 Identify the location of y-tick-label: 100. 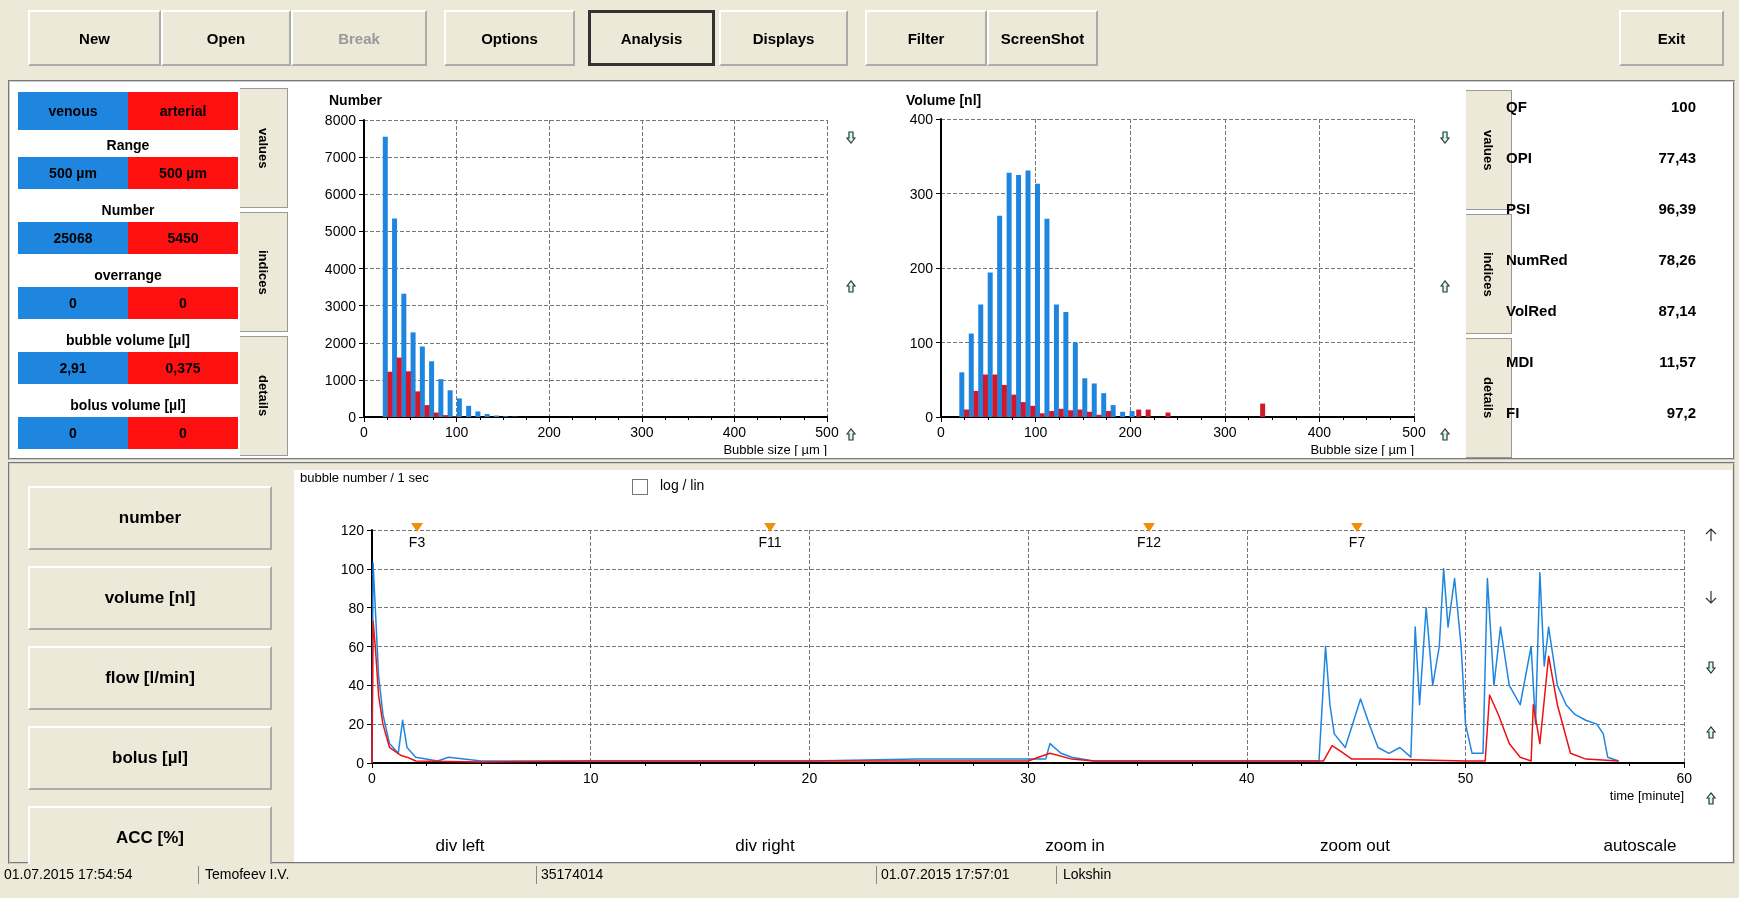
(352, 568).